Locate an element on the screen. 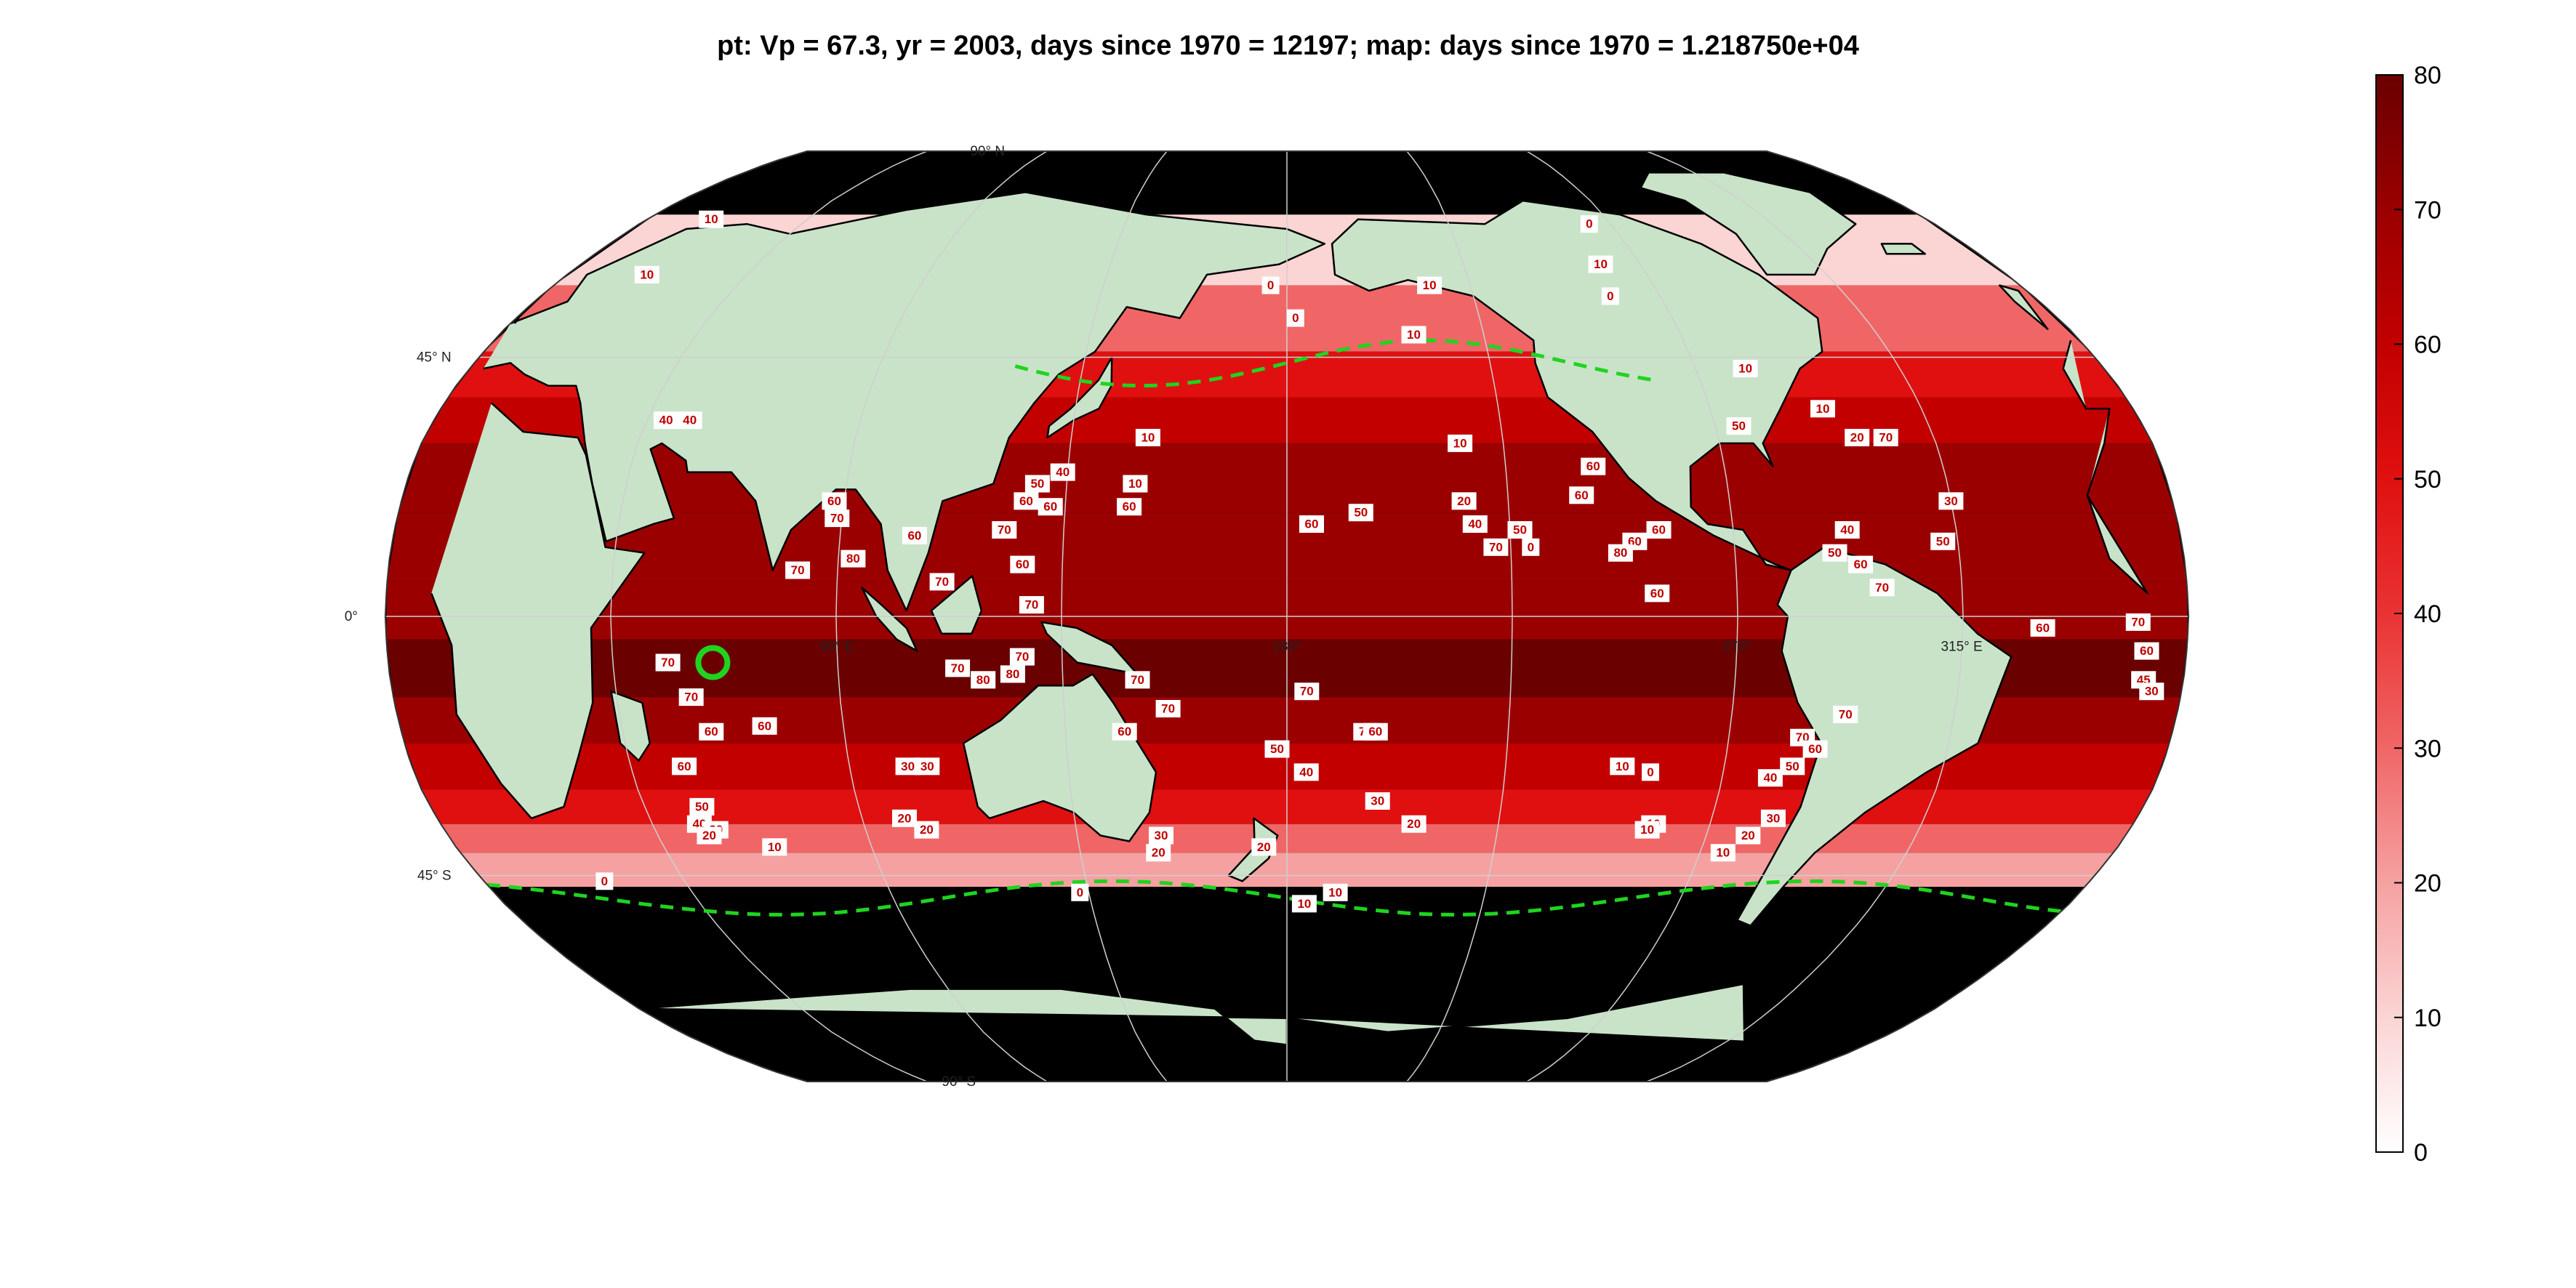 The image size is (2576, 1288). colorbar-tick-label: 80 is located at coordinates (2427, 75).